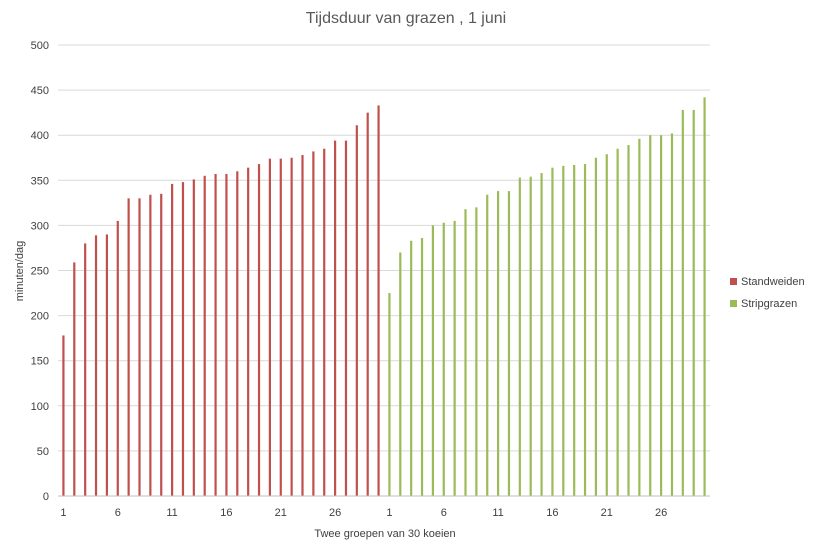 The width and height of the screenshot is (813, 550). Describe the element at coordinates (733, 303) in the screenshot. I see `legend-swatch-stripgrazen` at that location.